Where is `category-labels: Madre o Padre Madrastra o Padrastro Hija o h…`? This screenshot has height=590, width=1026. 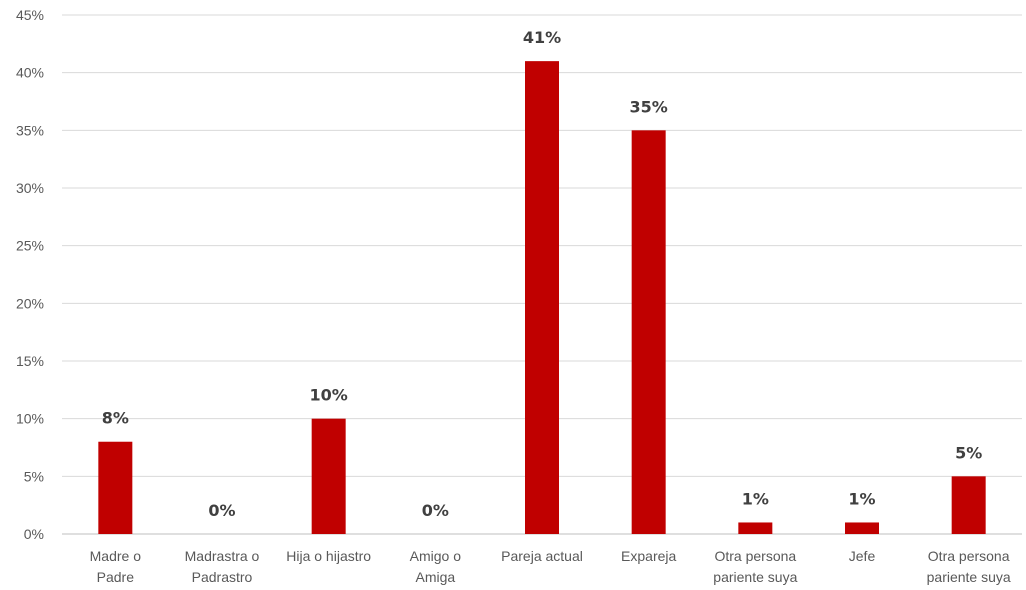 category-labels: Madre o Padre Madrastra o Padrastro Hija o h… is located at coordinates (550, 566).